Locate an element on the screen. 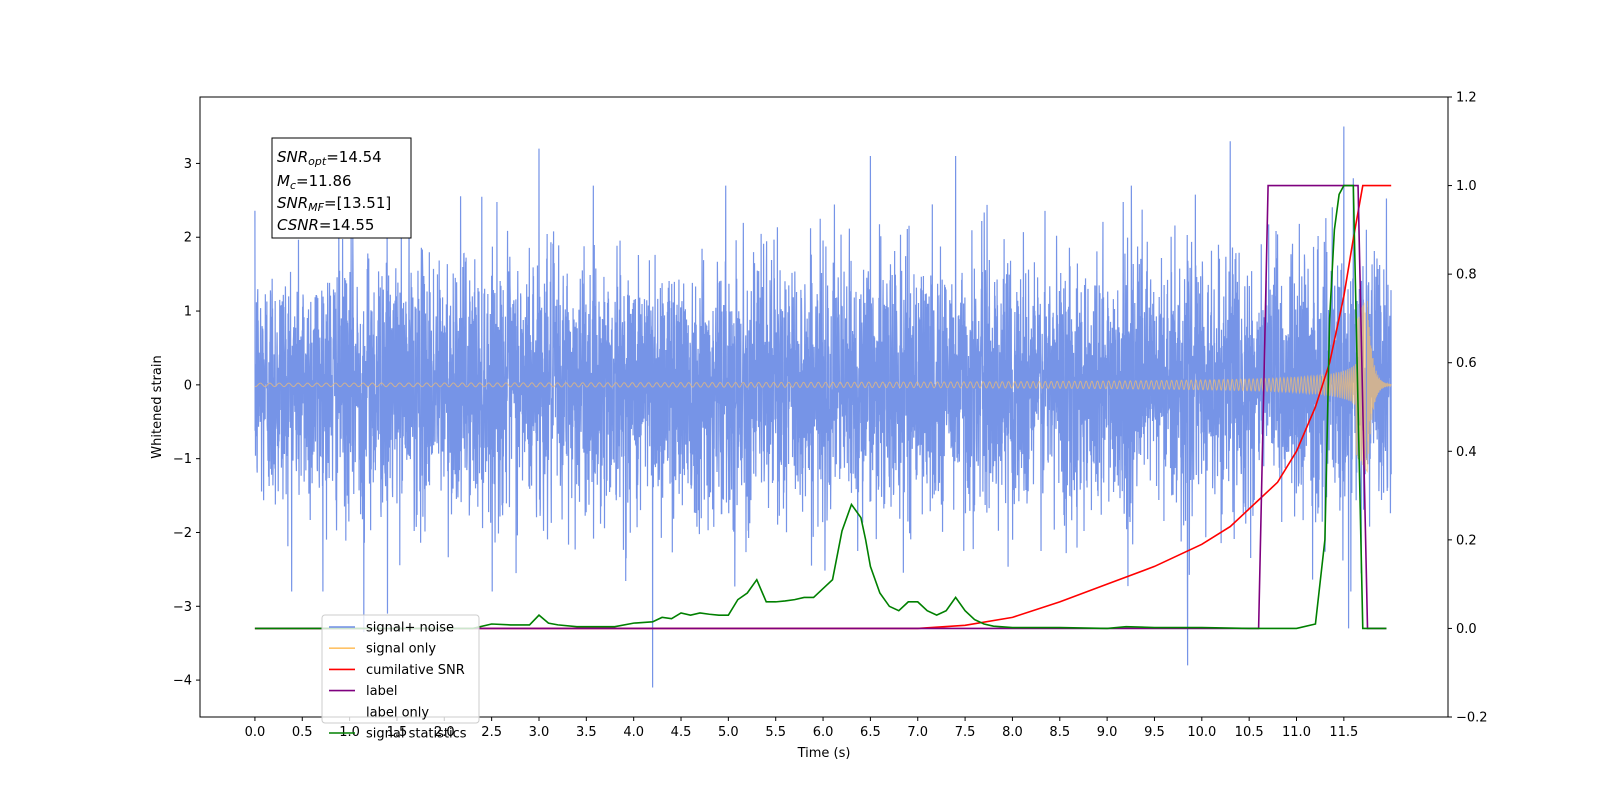  annotation-frame is located at coordinates (341, 188).